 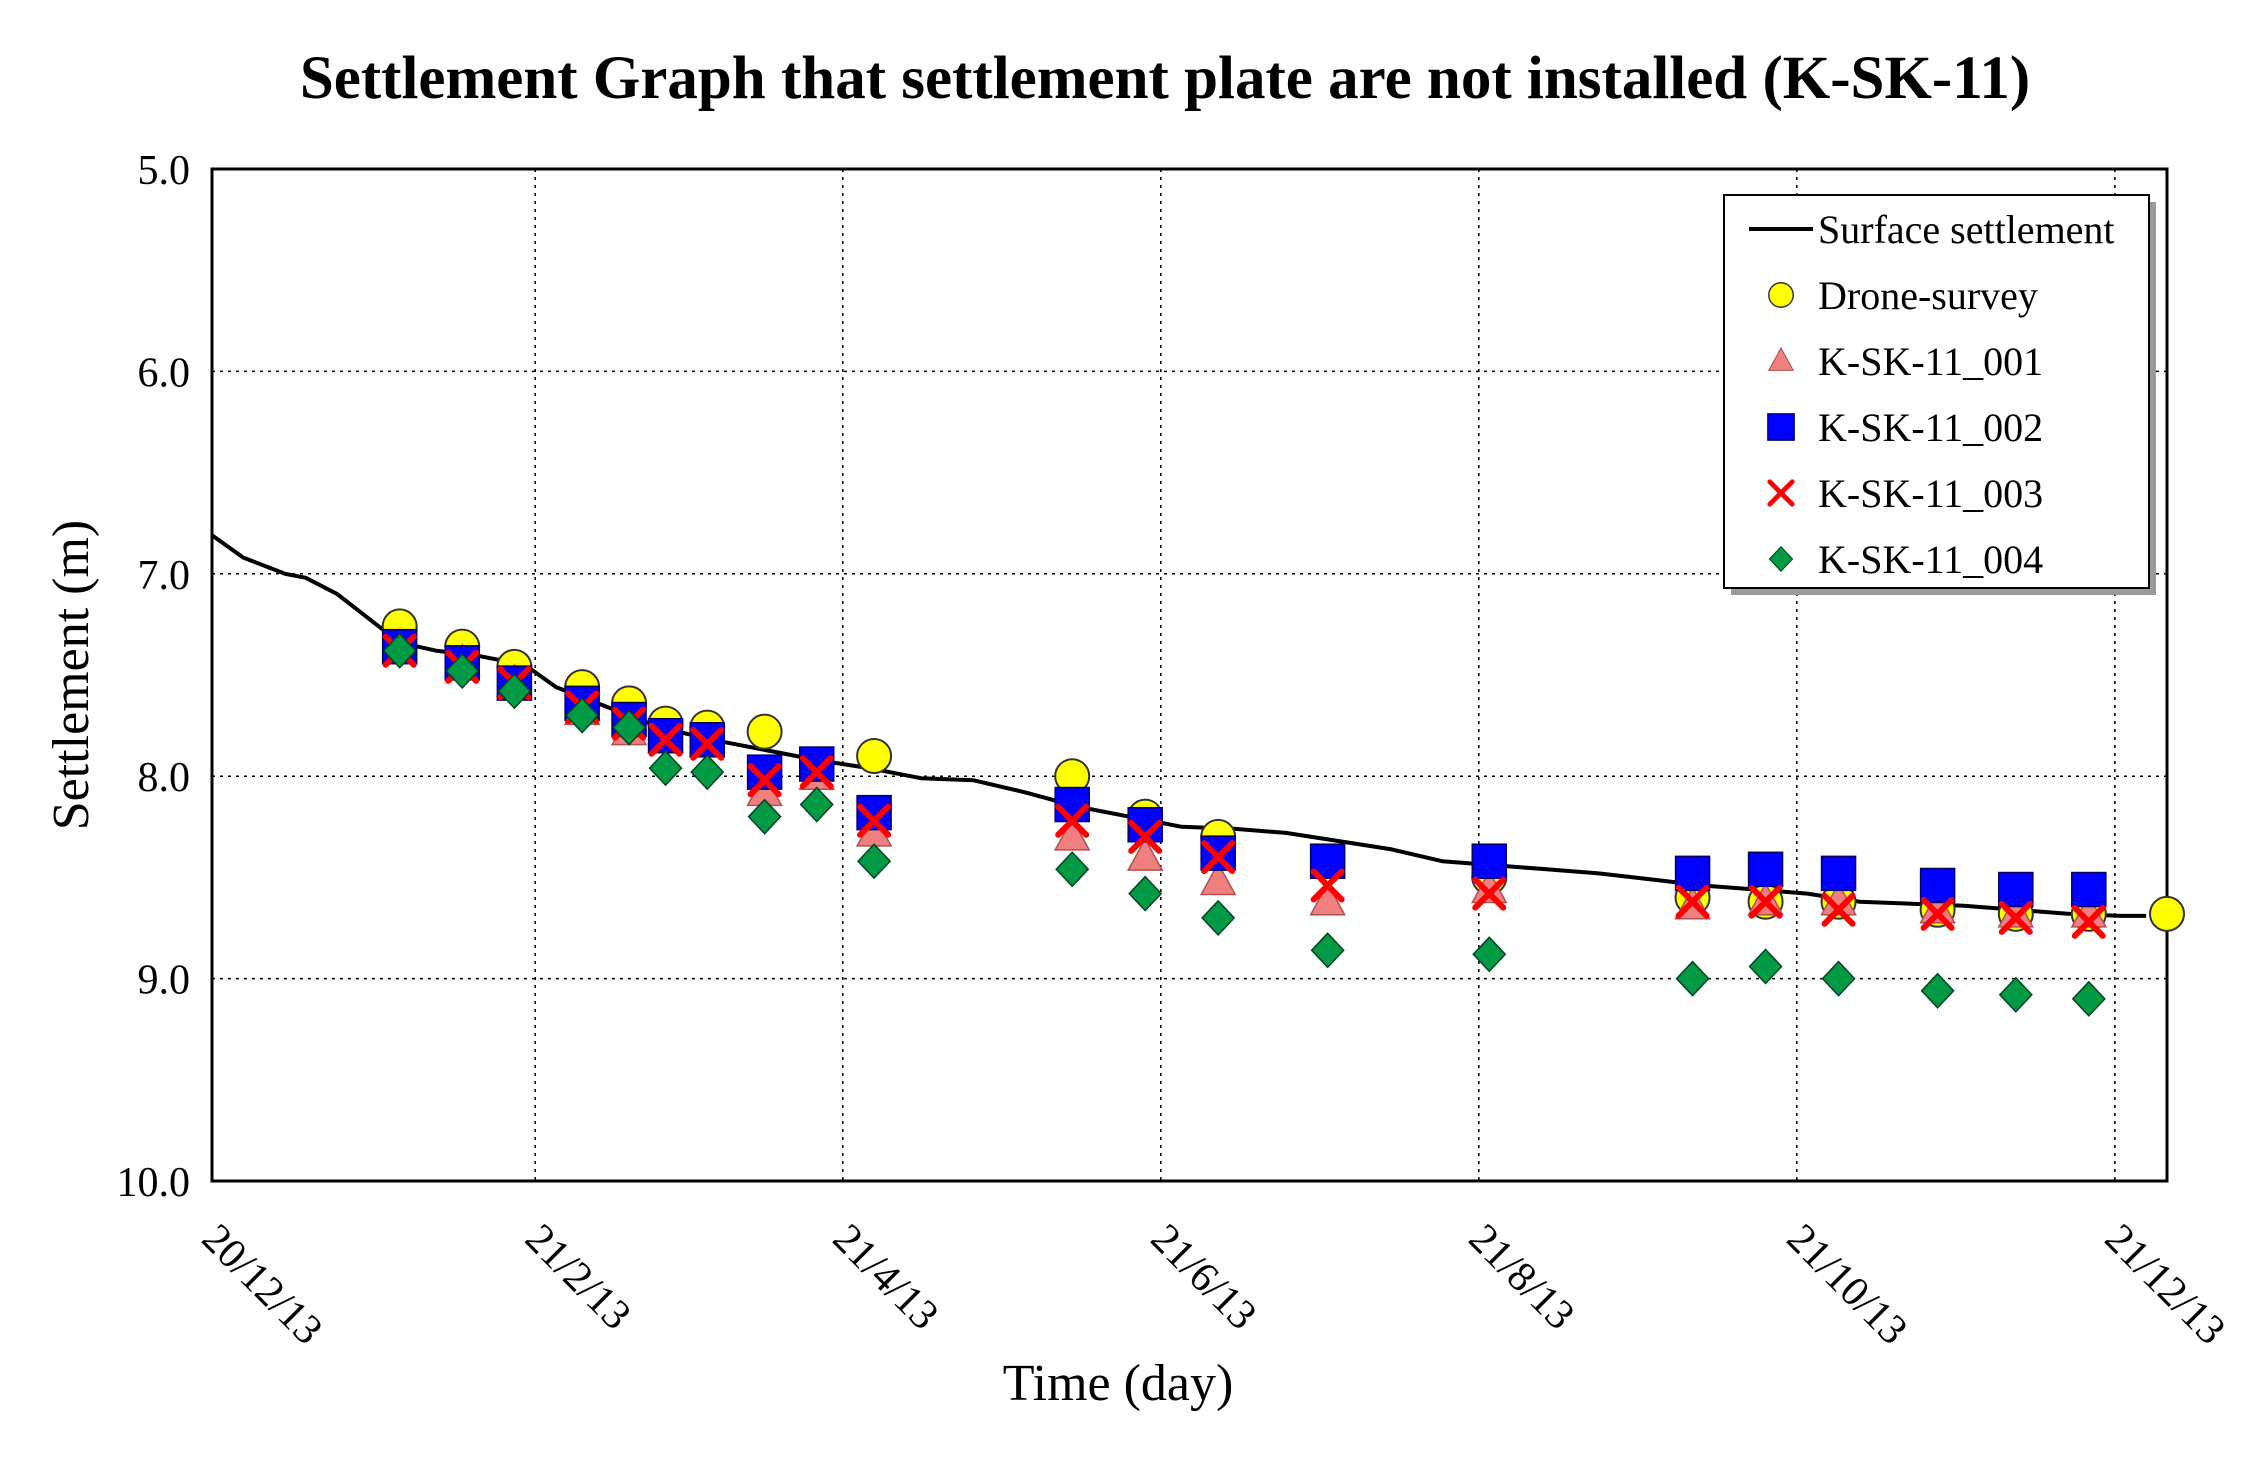 I want to click on y-tick-label: 6.0, so click(x=164, y=373).